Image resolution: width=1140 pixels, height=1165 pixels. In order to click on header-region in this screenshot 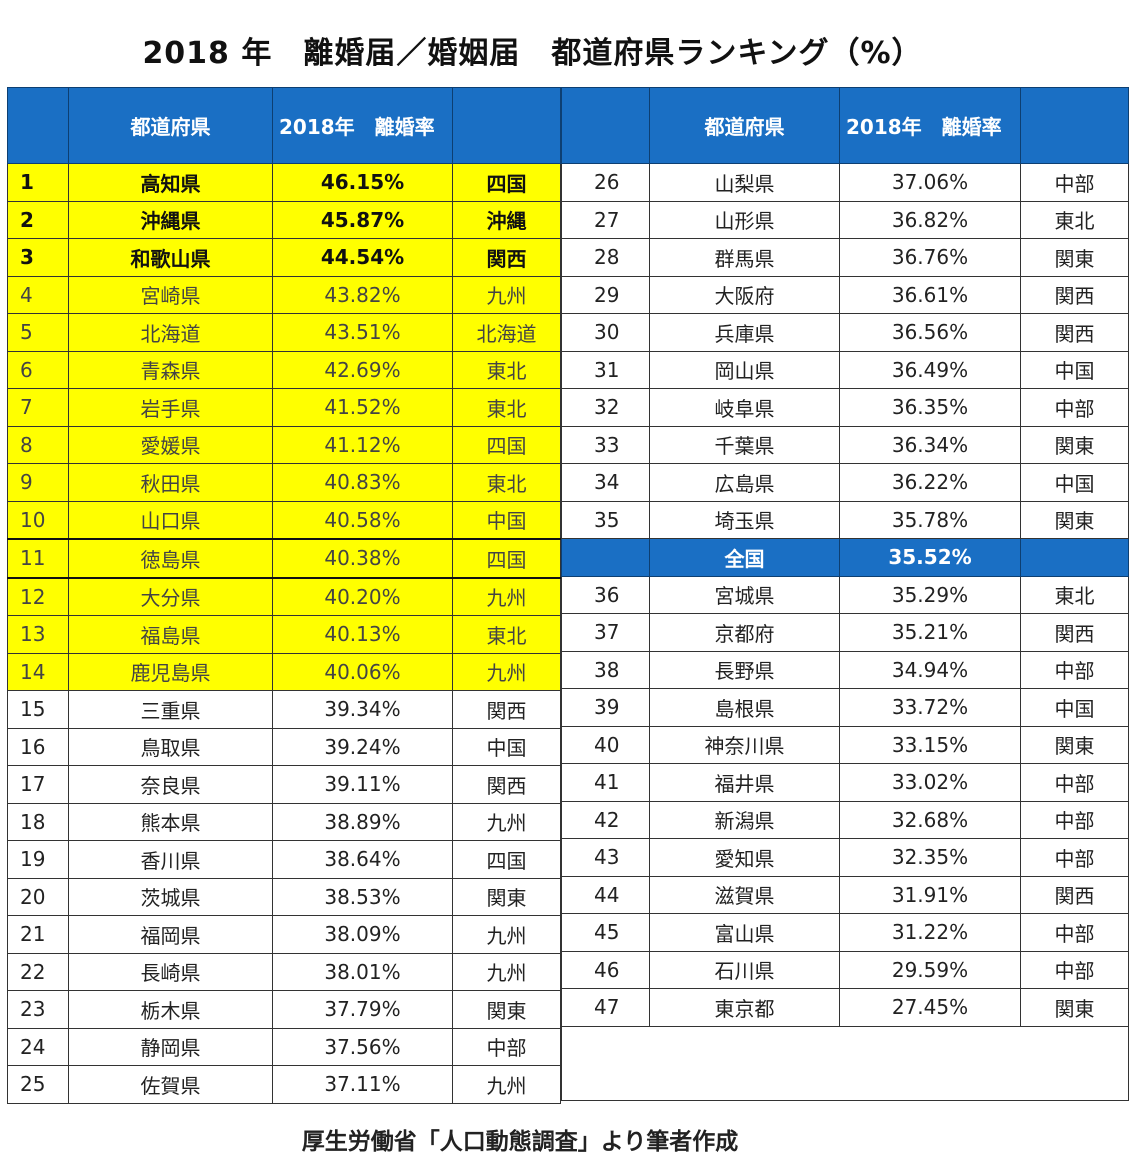, I will do `click(506, 125)`.